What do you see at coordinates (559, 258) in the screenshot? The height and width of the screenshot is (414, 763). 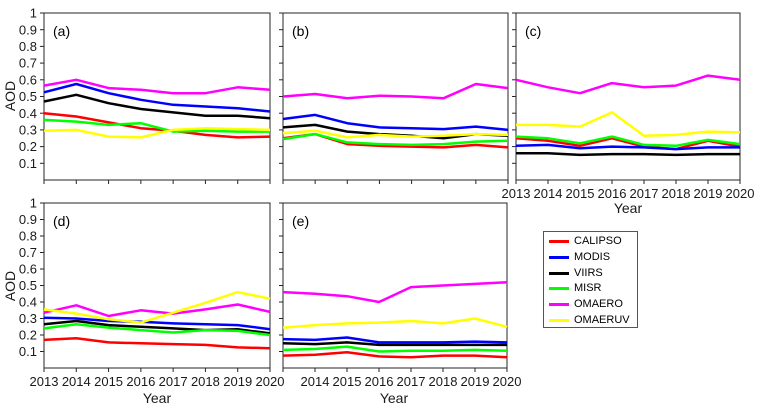 I see `legend-swatch-modis` at bounding box center [559, 258].